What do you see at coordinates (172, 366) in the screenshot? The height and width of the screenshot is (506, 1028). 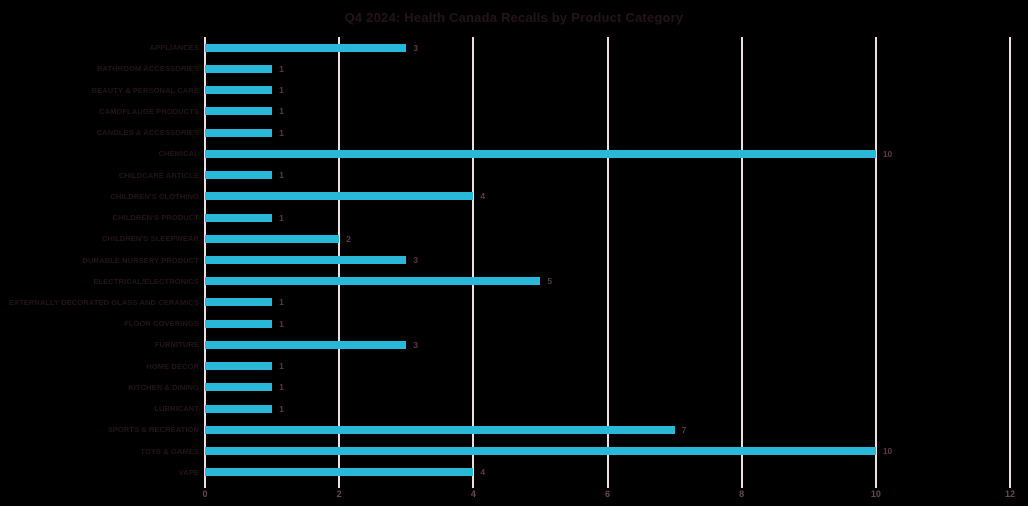 I see `category-label: HOME DÉCOR` at bounding box center [172, 366].